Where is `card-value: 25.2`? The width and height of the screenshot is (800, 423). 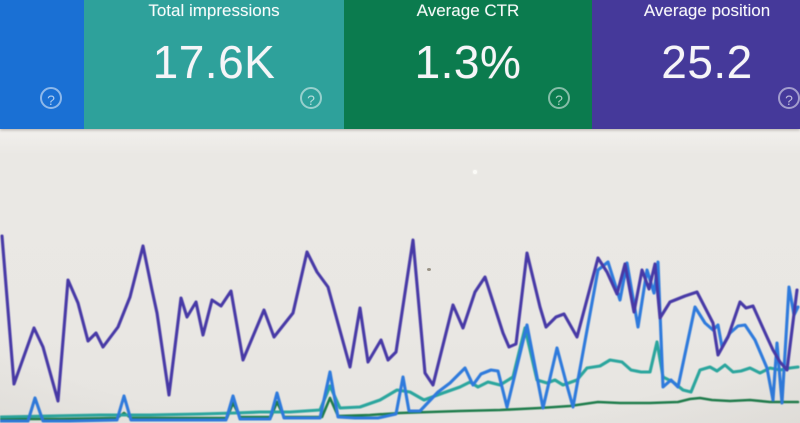
card-value: 25.2 is located at coordinates (707, 62).